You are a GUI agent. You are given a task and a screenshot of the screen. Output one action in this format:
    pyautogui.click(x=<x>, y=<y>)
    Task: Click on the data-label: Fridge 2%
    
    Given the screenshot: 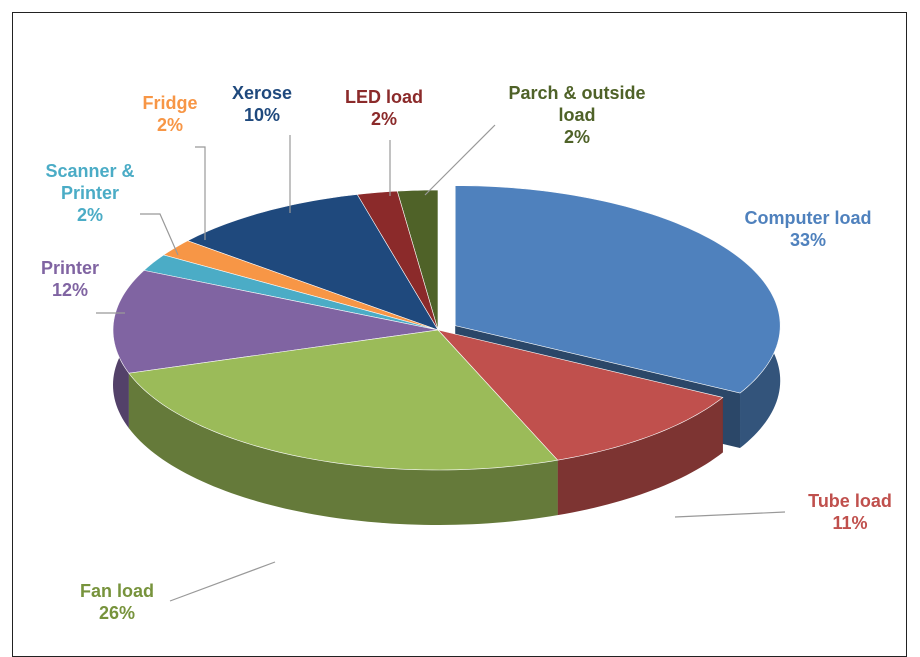 What is the action you would take?
    pyautogui.click(x=170, y=114)
    